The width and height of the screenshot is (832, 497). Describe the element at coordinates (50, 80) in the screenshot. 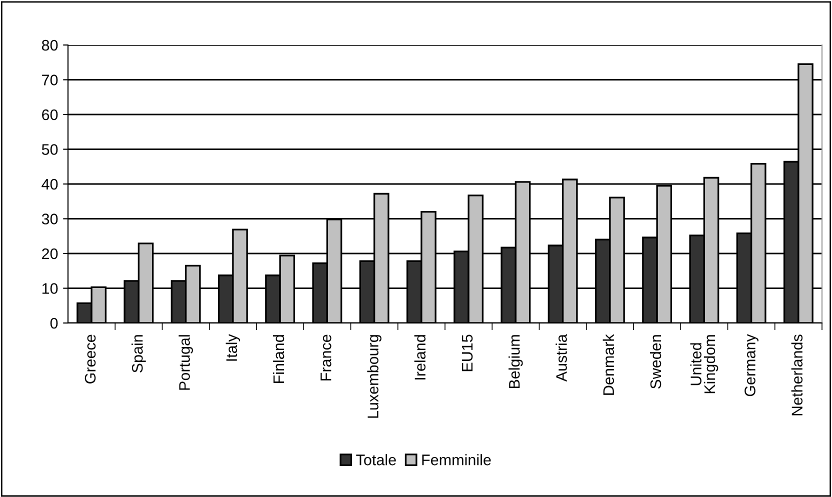

I see `y-tick-label: 70` at that location.